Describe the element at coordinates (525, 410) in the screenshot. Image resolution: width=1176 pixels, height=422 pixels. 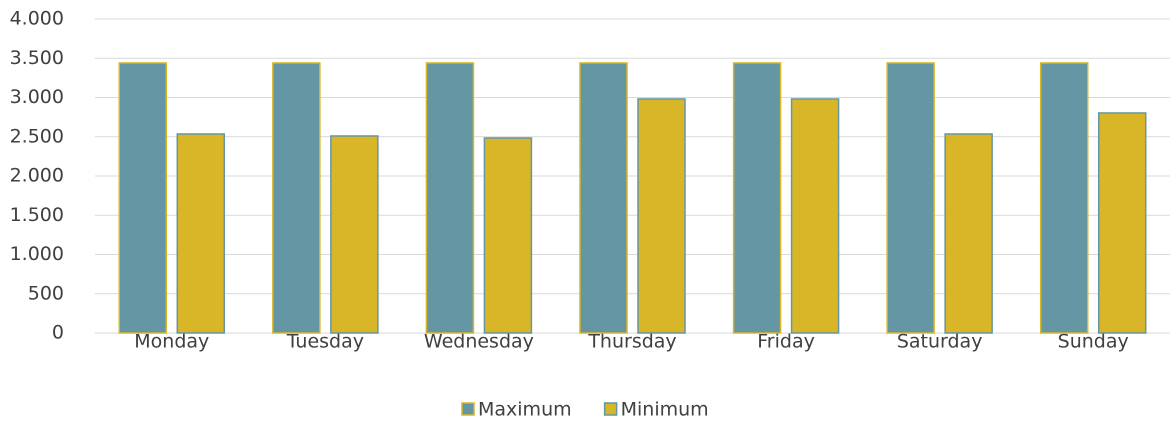
I see `legend-label: Maximum` at that location.